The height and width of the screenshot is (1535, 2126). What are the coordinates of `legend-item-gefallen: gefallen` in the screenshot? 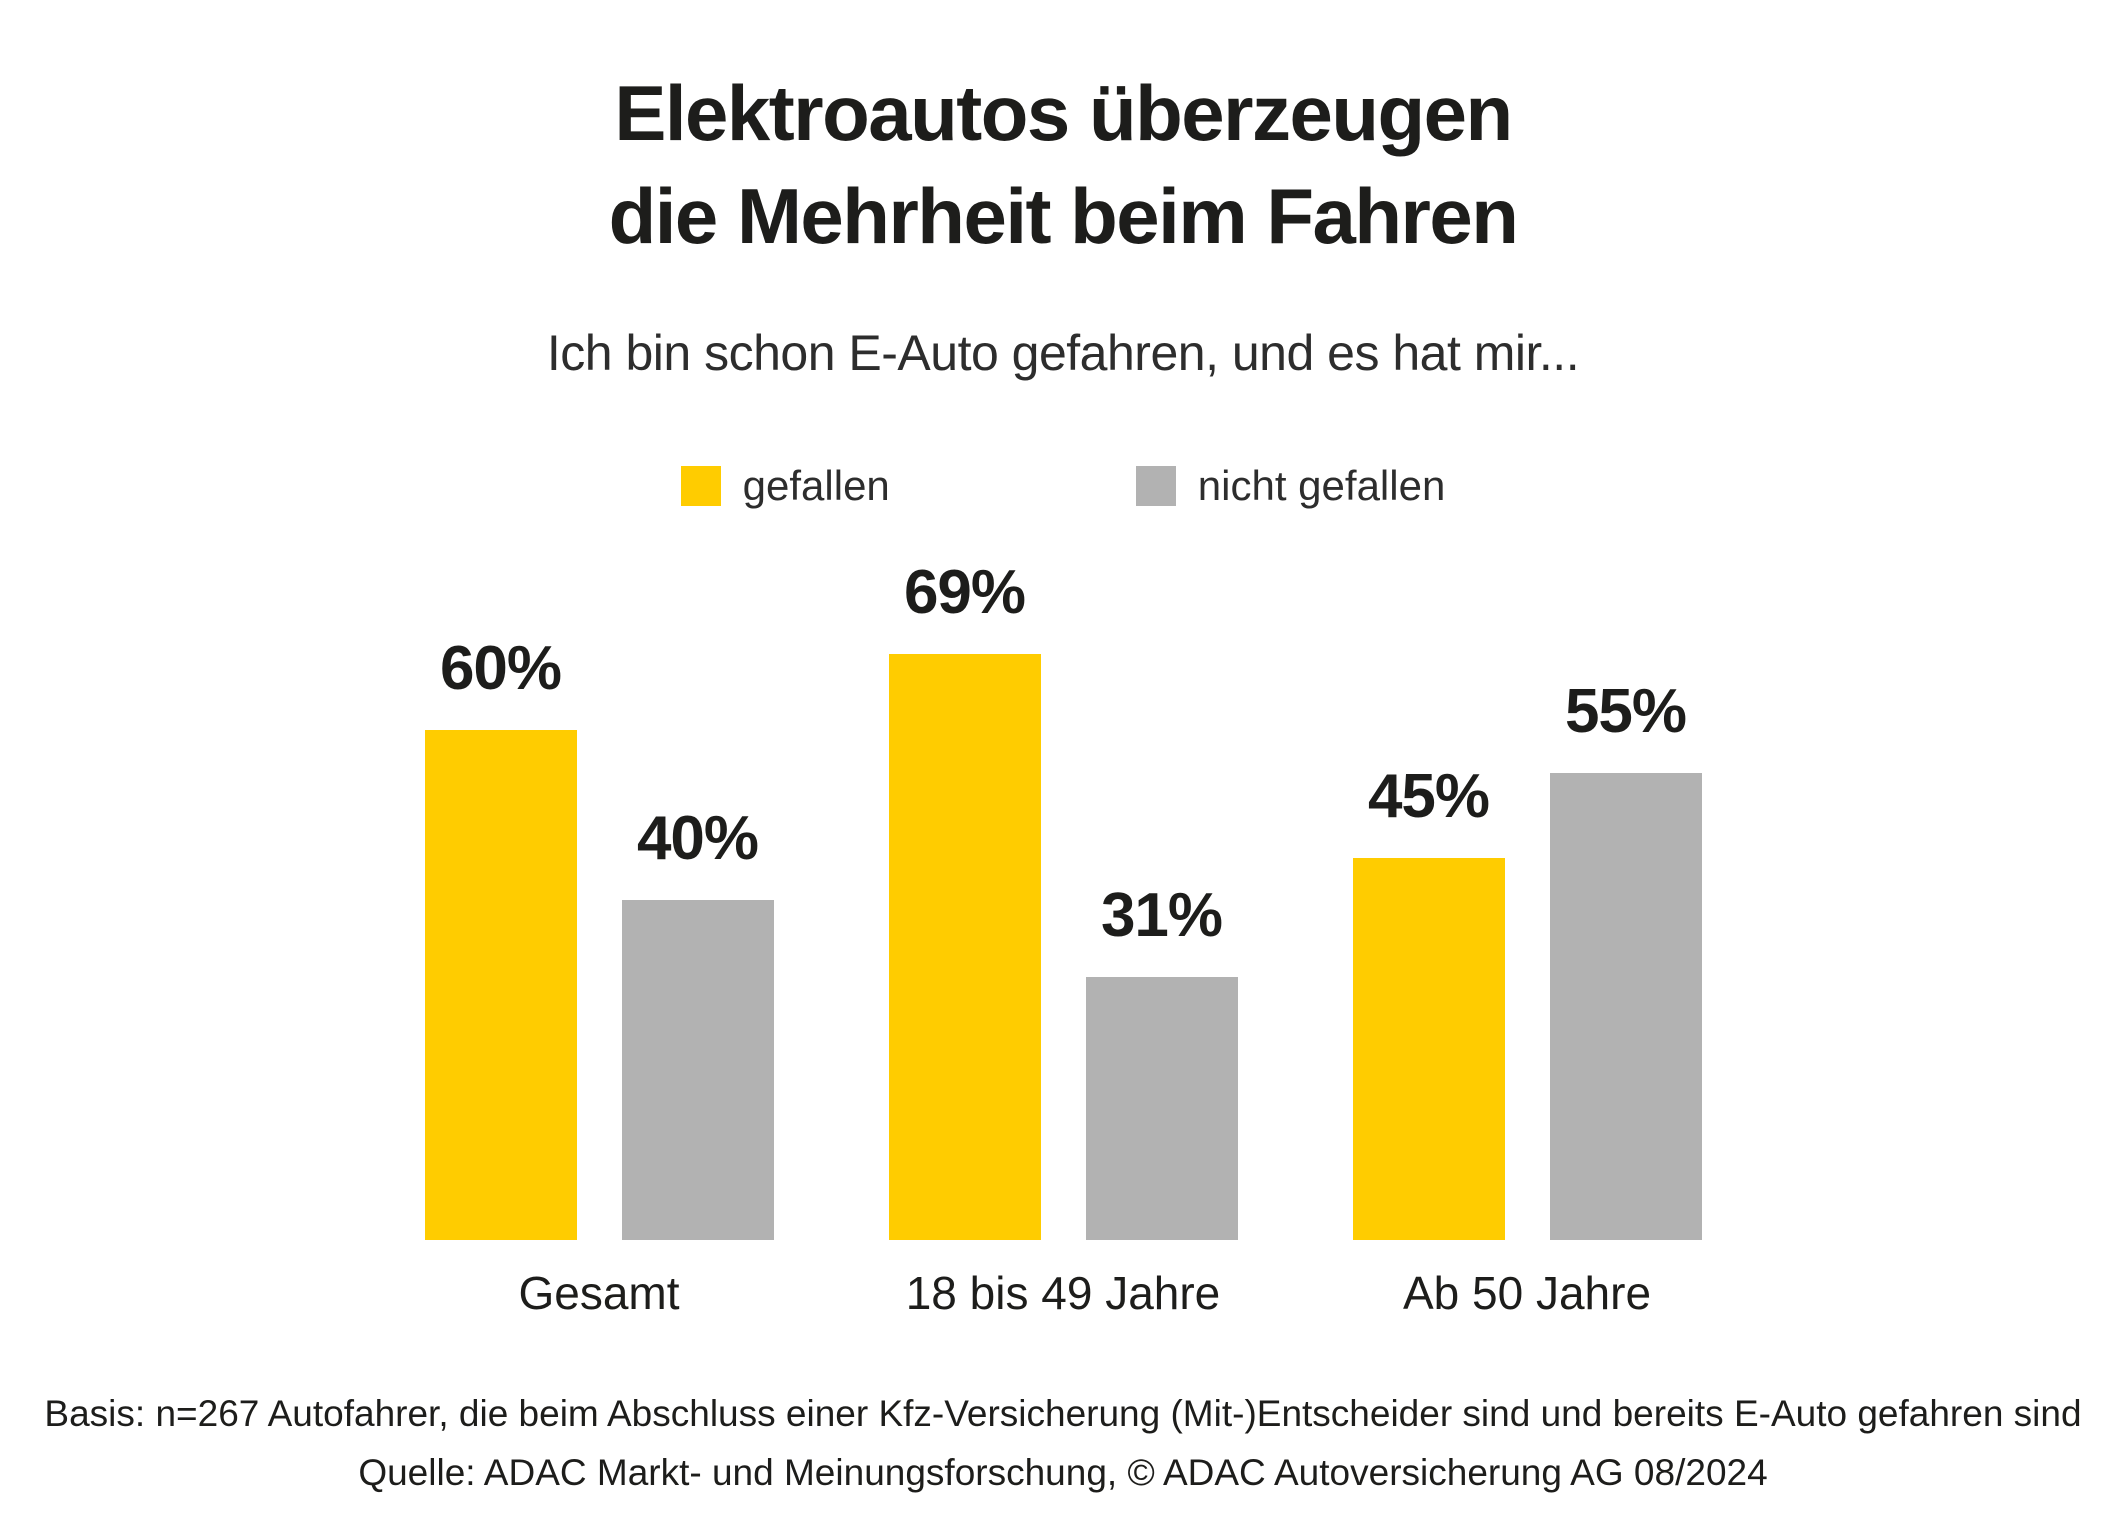 It's located at (785, 486).